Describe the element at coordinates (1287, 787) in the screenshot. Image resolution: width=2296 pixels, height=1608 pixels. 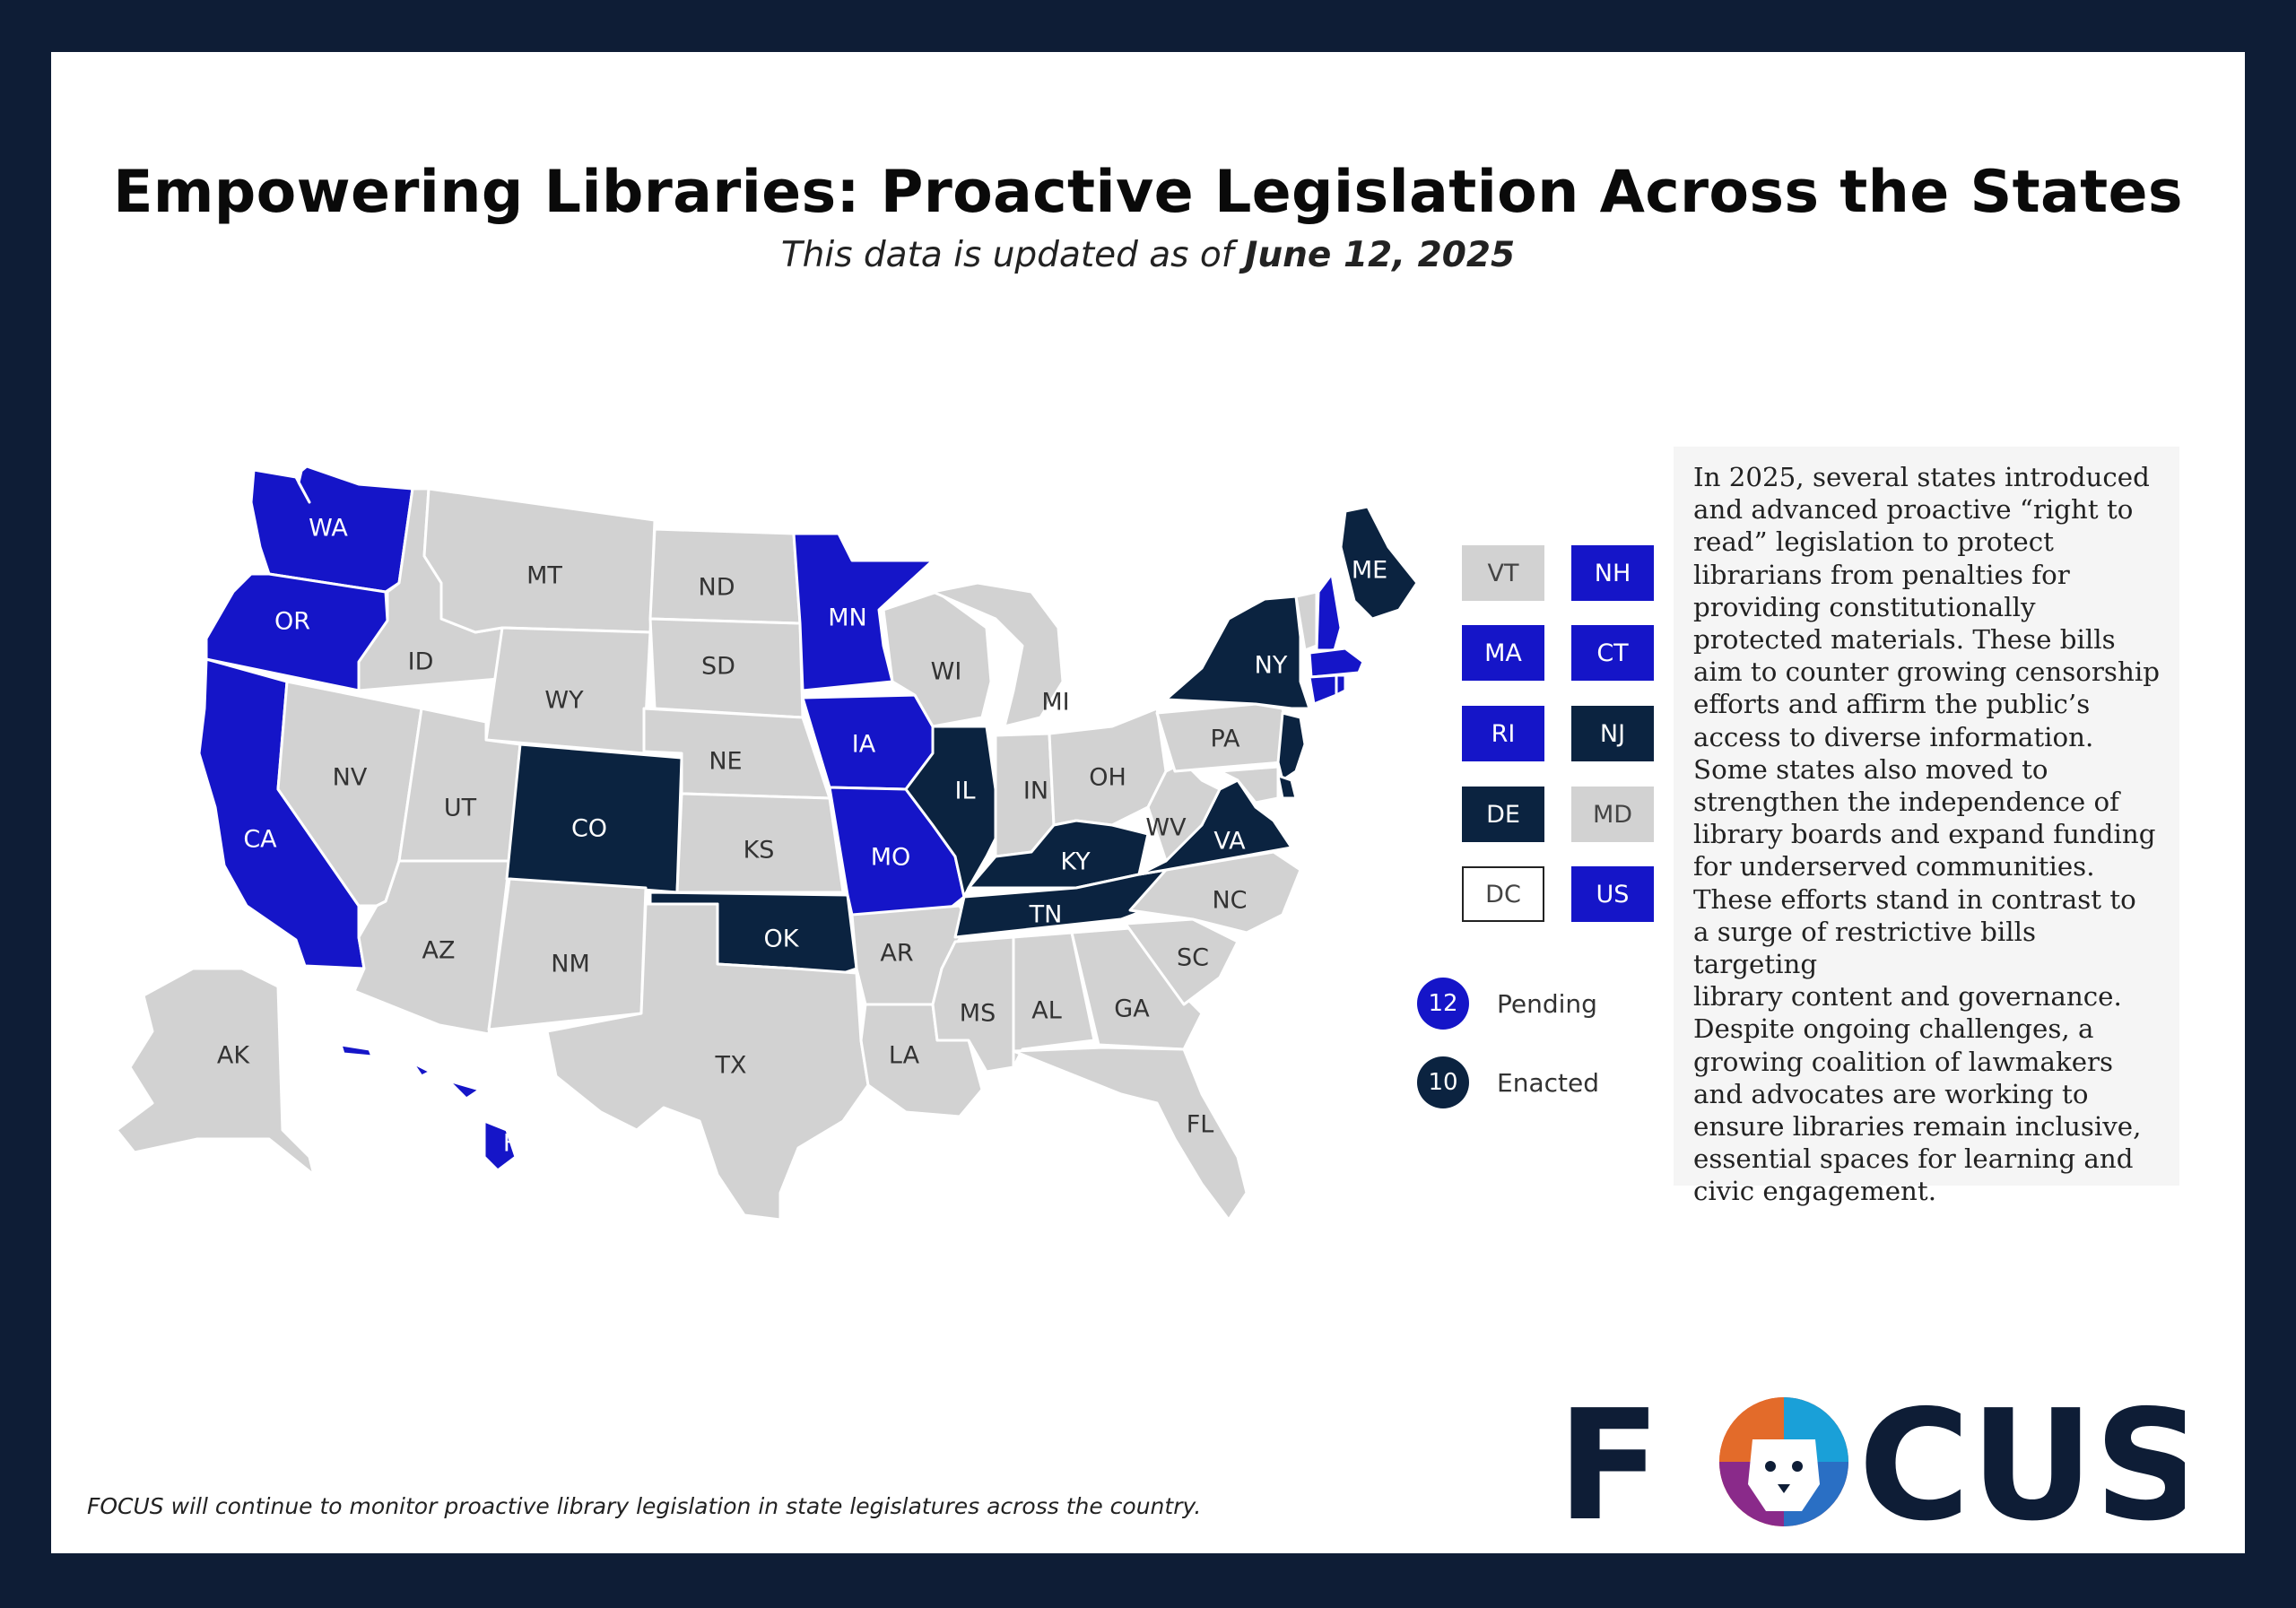
I see `state-DE` at that location.